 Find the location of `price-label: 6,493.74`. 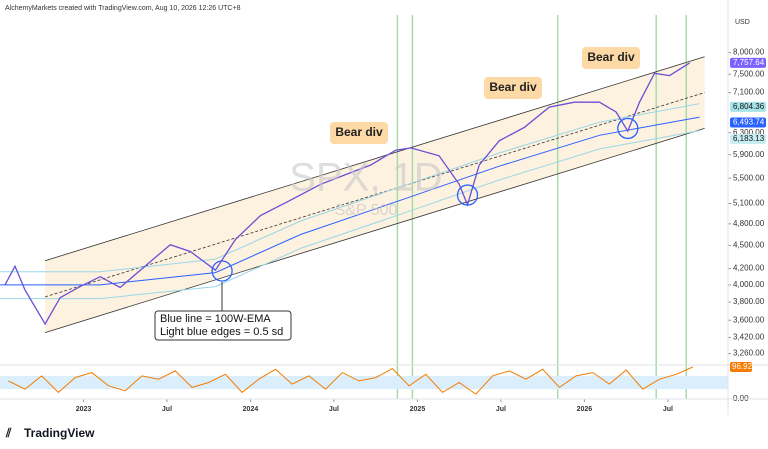

price-label: 6,493.74 is located at coordinates (749, 122).